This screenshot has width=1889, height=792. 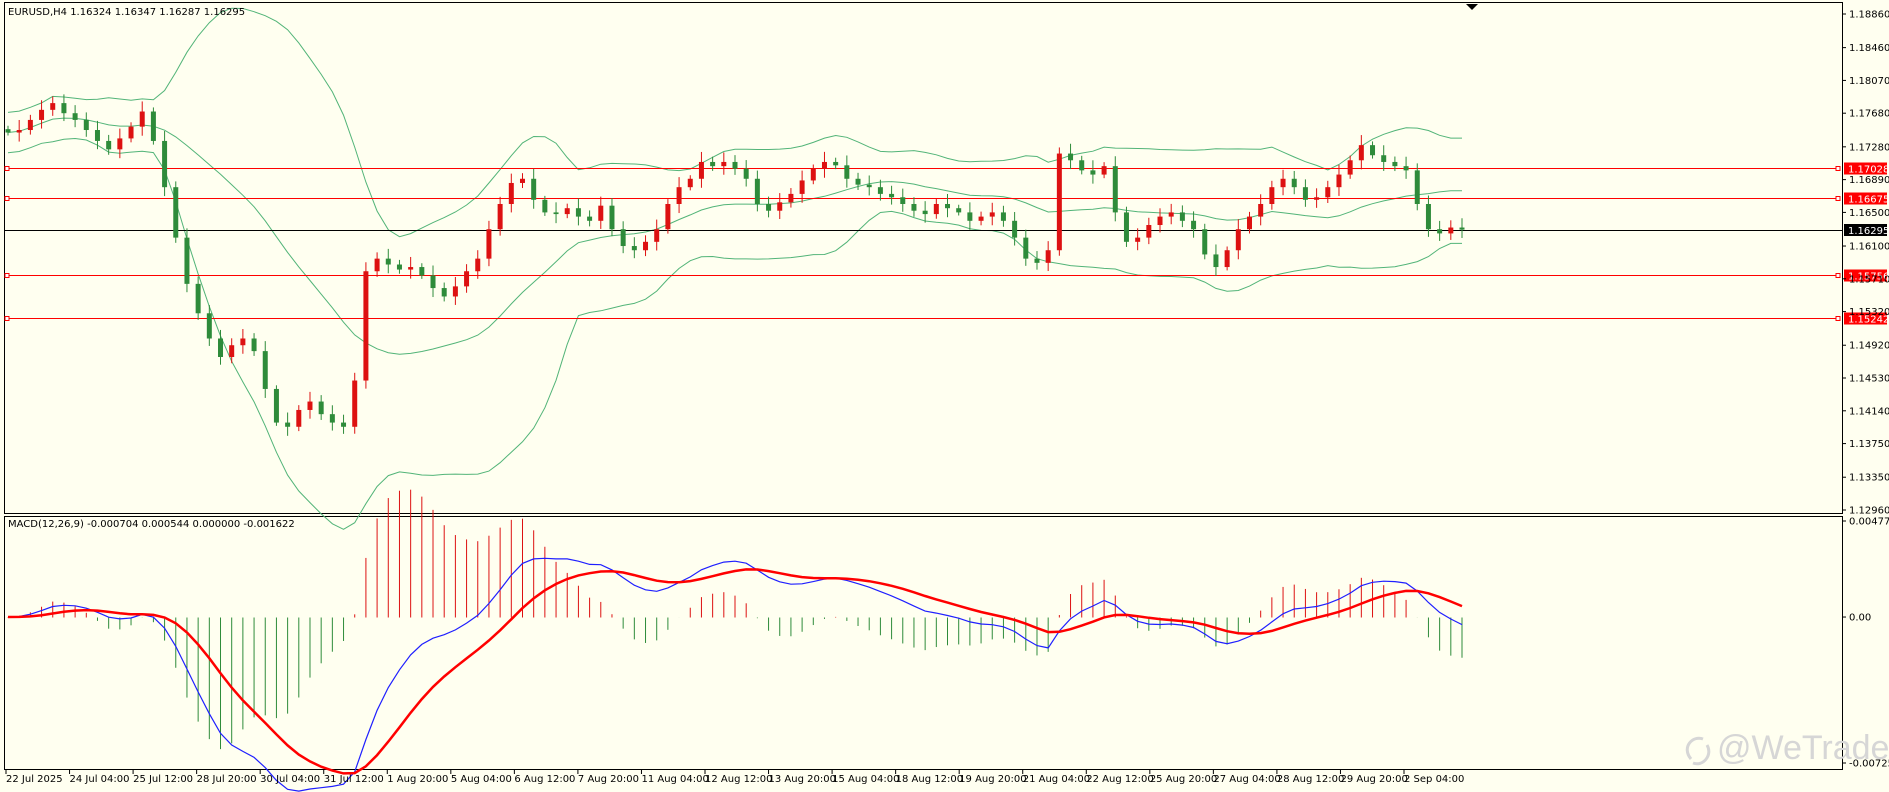 What do you see at coordinates (1472, 7) in the screenshot?
I see `shift-marker-icon` at bounding box center [1472, 7].